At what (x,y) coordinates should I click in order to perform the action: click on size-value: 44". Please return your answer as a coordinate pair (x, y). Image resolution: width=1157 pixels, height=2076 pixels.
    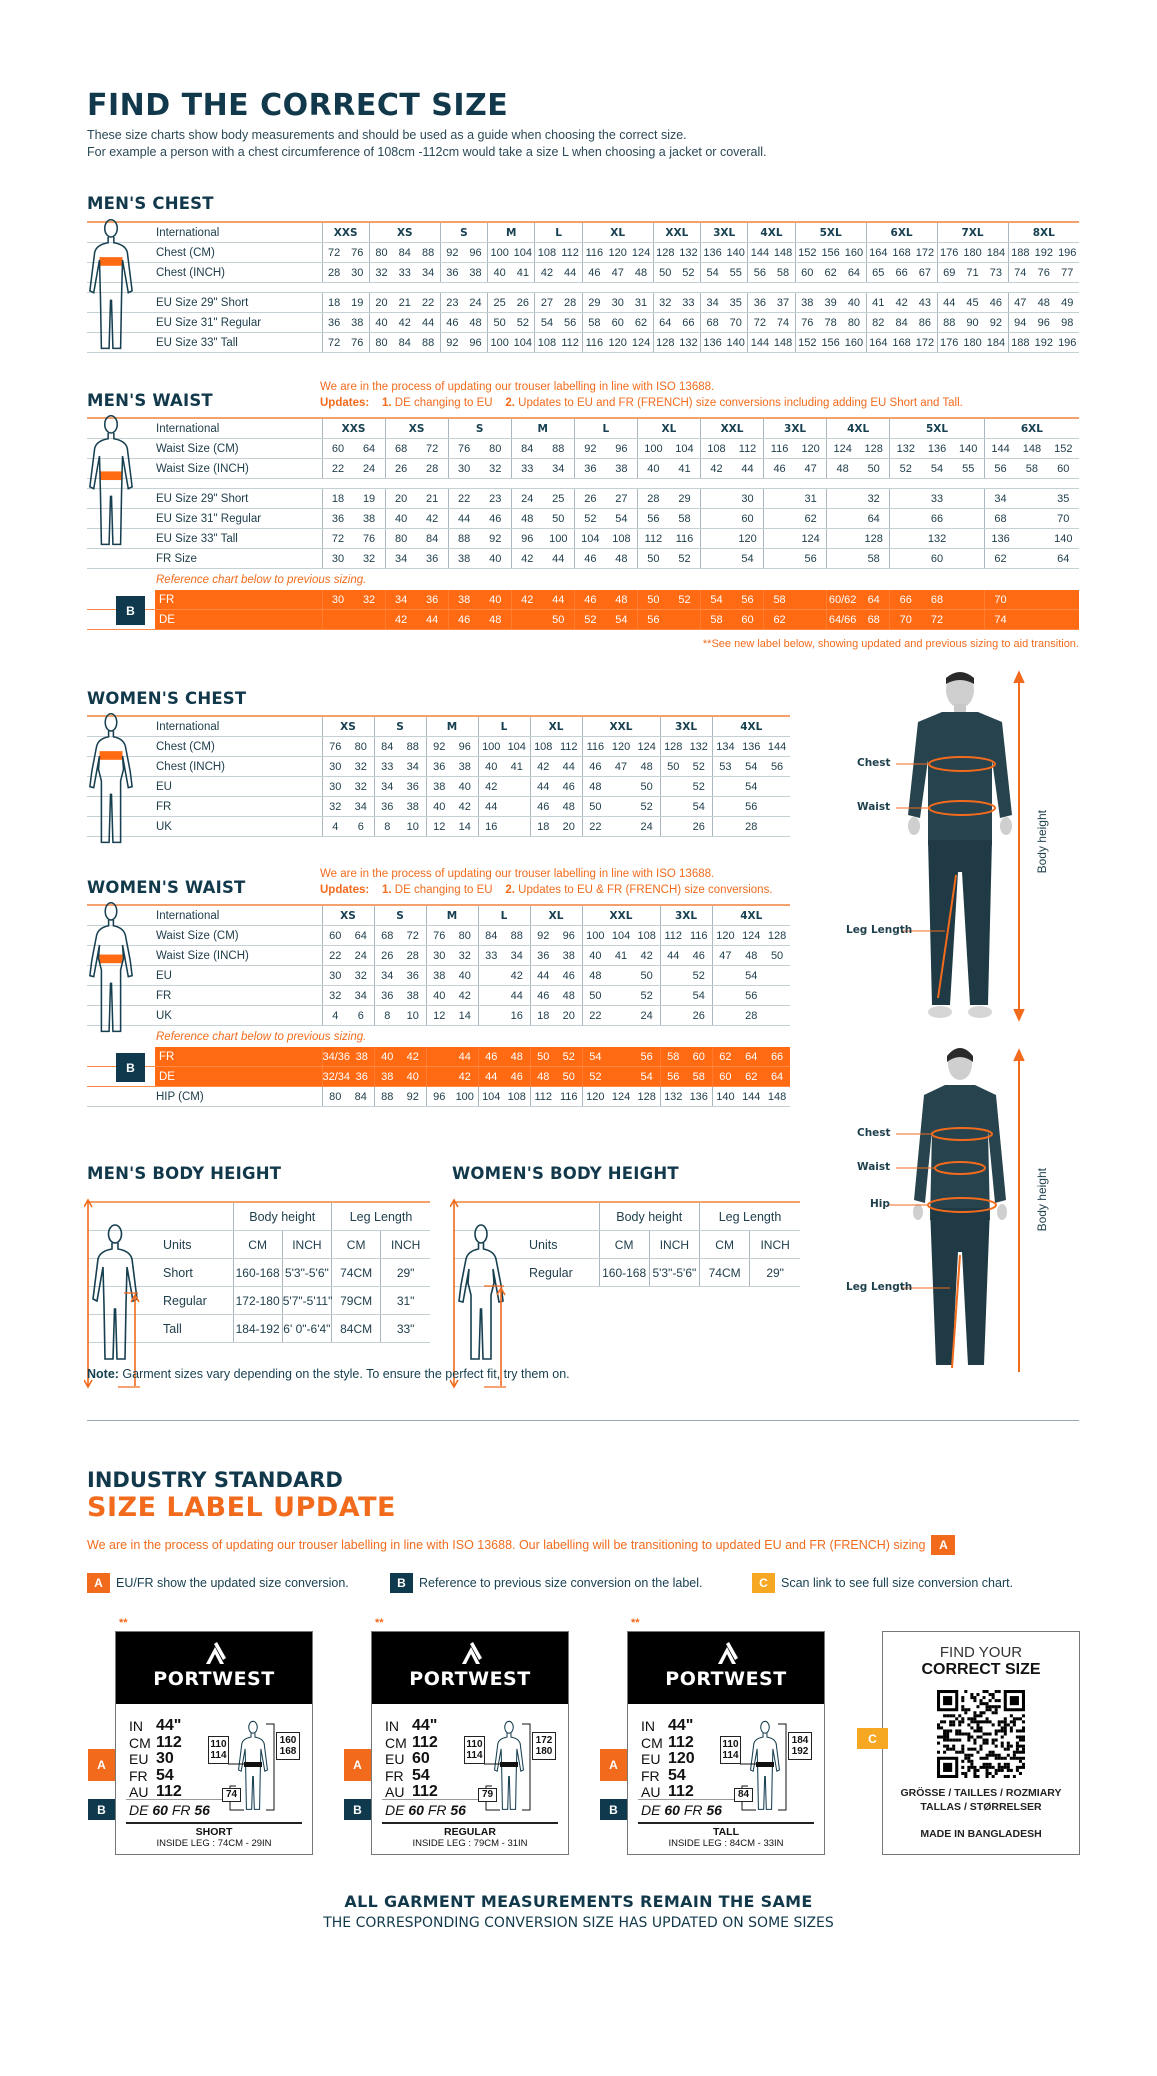
    Looking at the image, I should click on (425, 1725).